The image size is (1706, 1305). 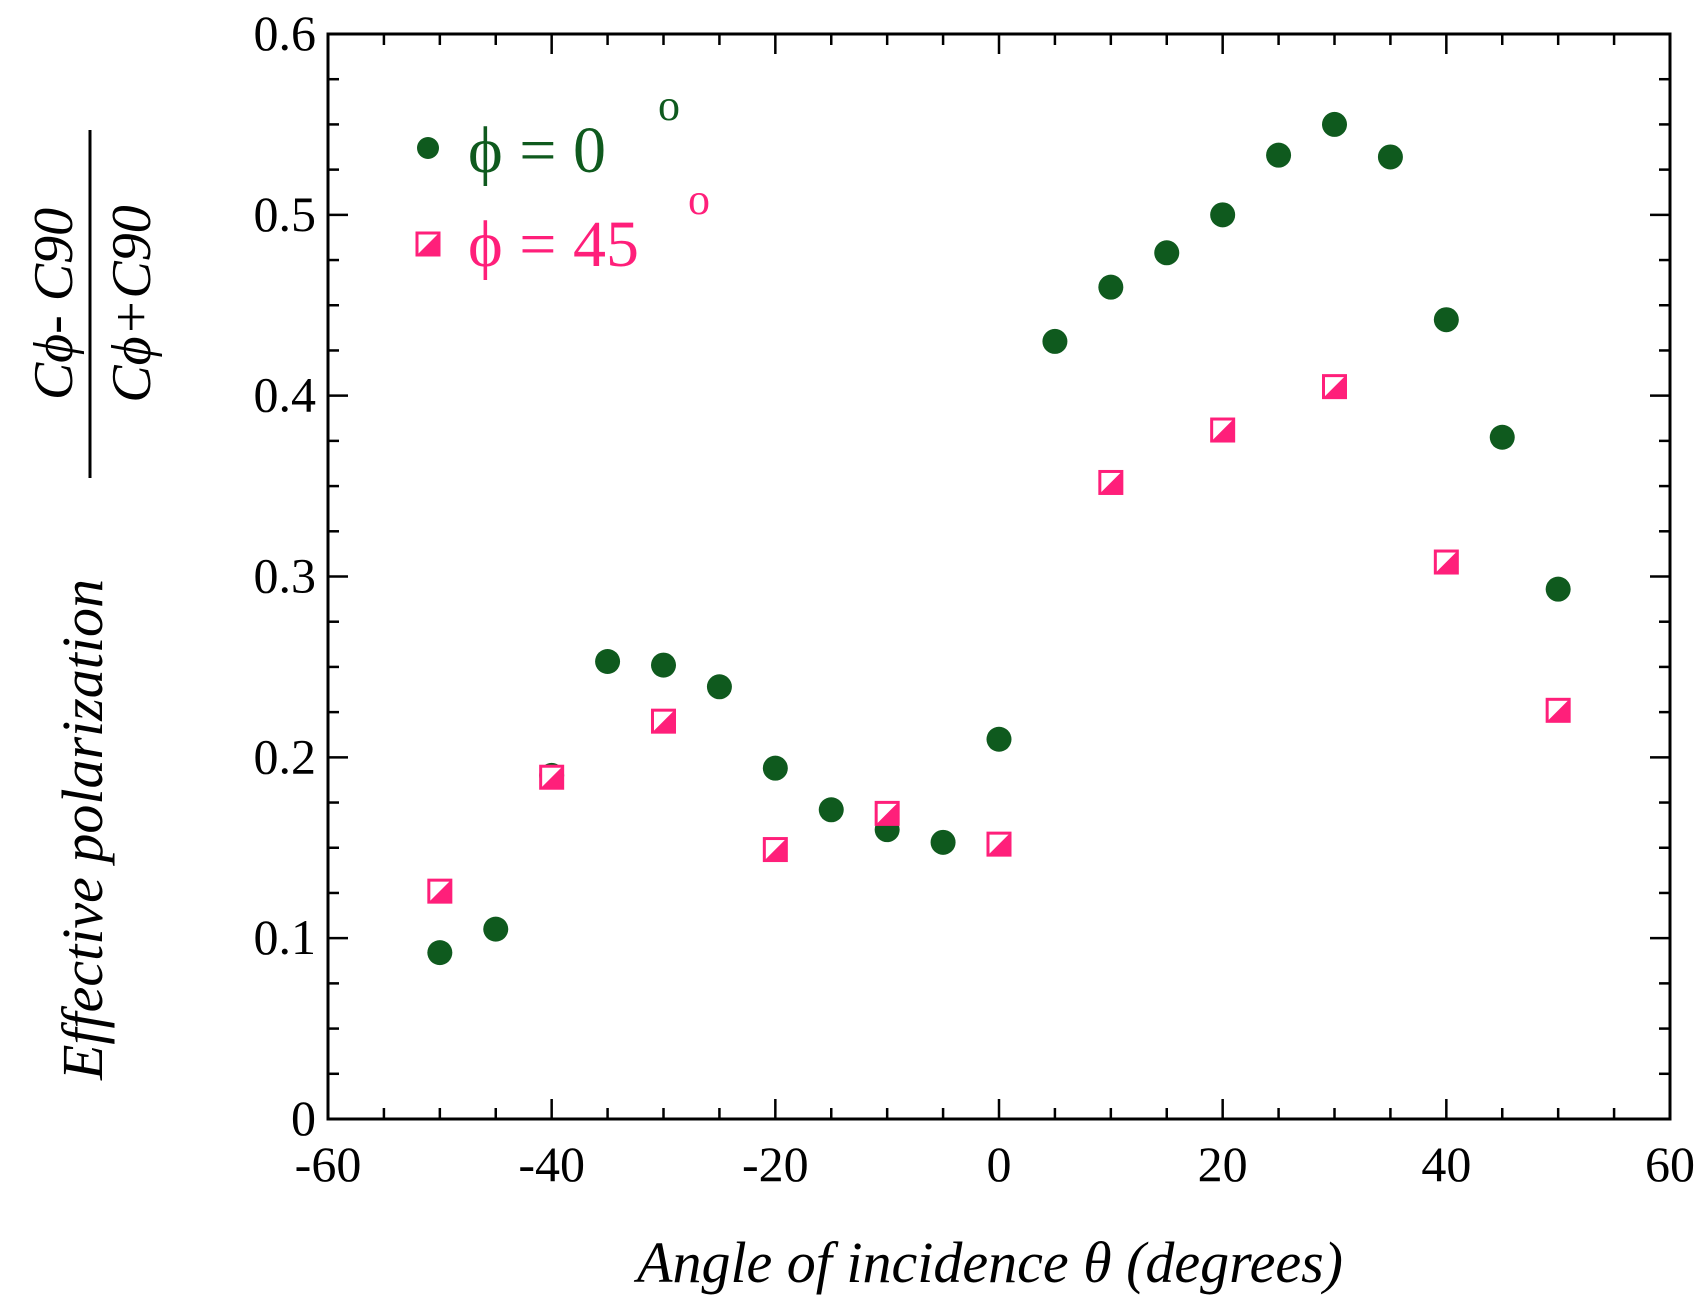 I want to click on y-tick-label: 0.3, so click(x=285, y=576).